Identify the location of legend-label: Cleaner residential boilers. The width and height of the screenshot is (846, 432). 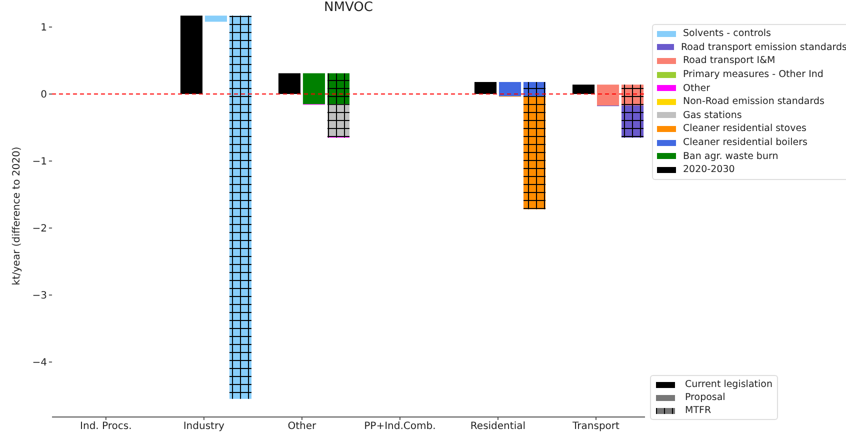
(745, 142).